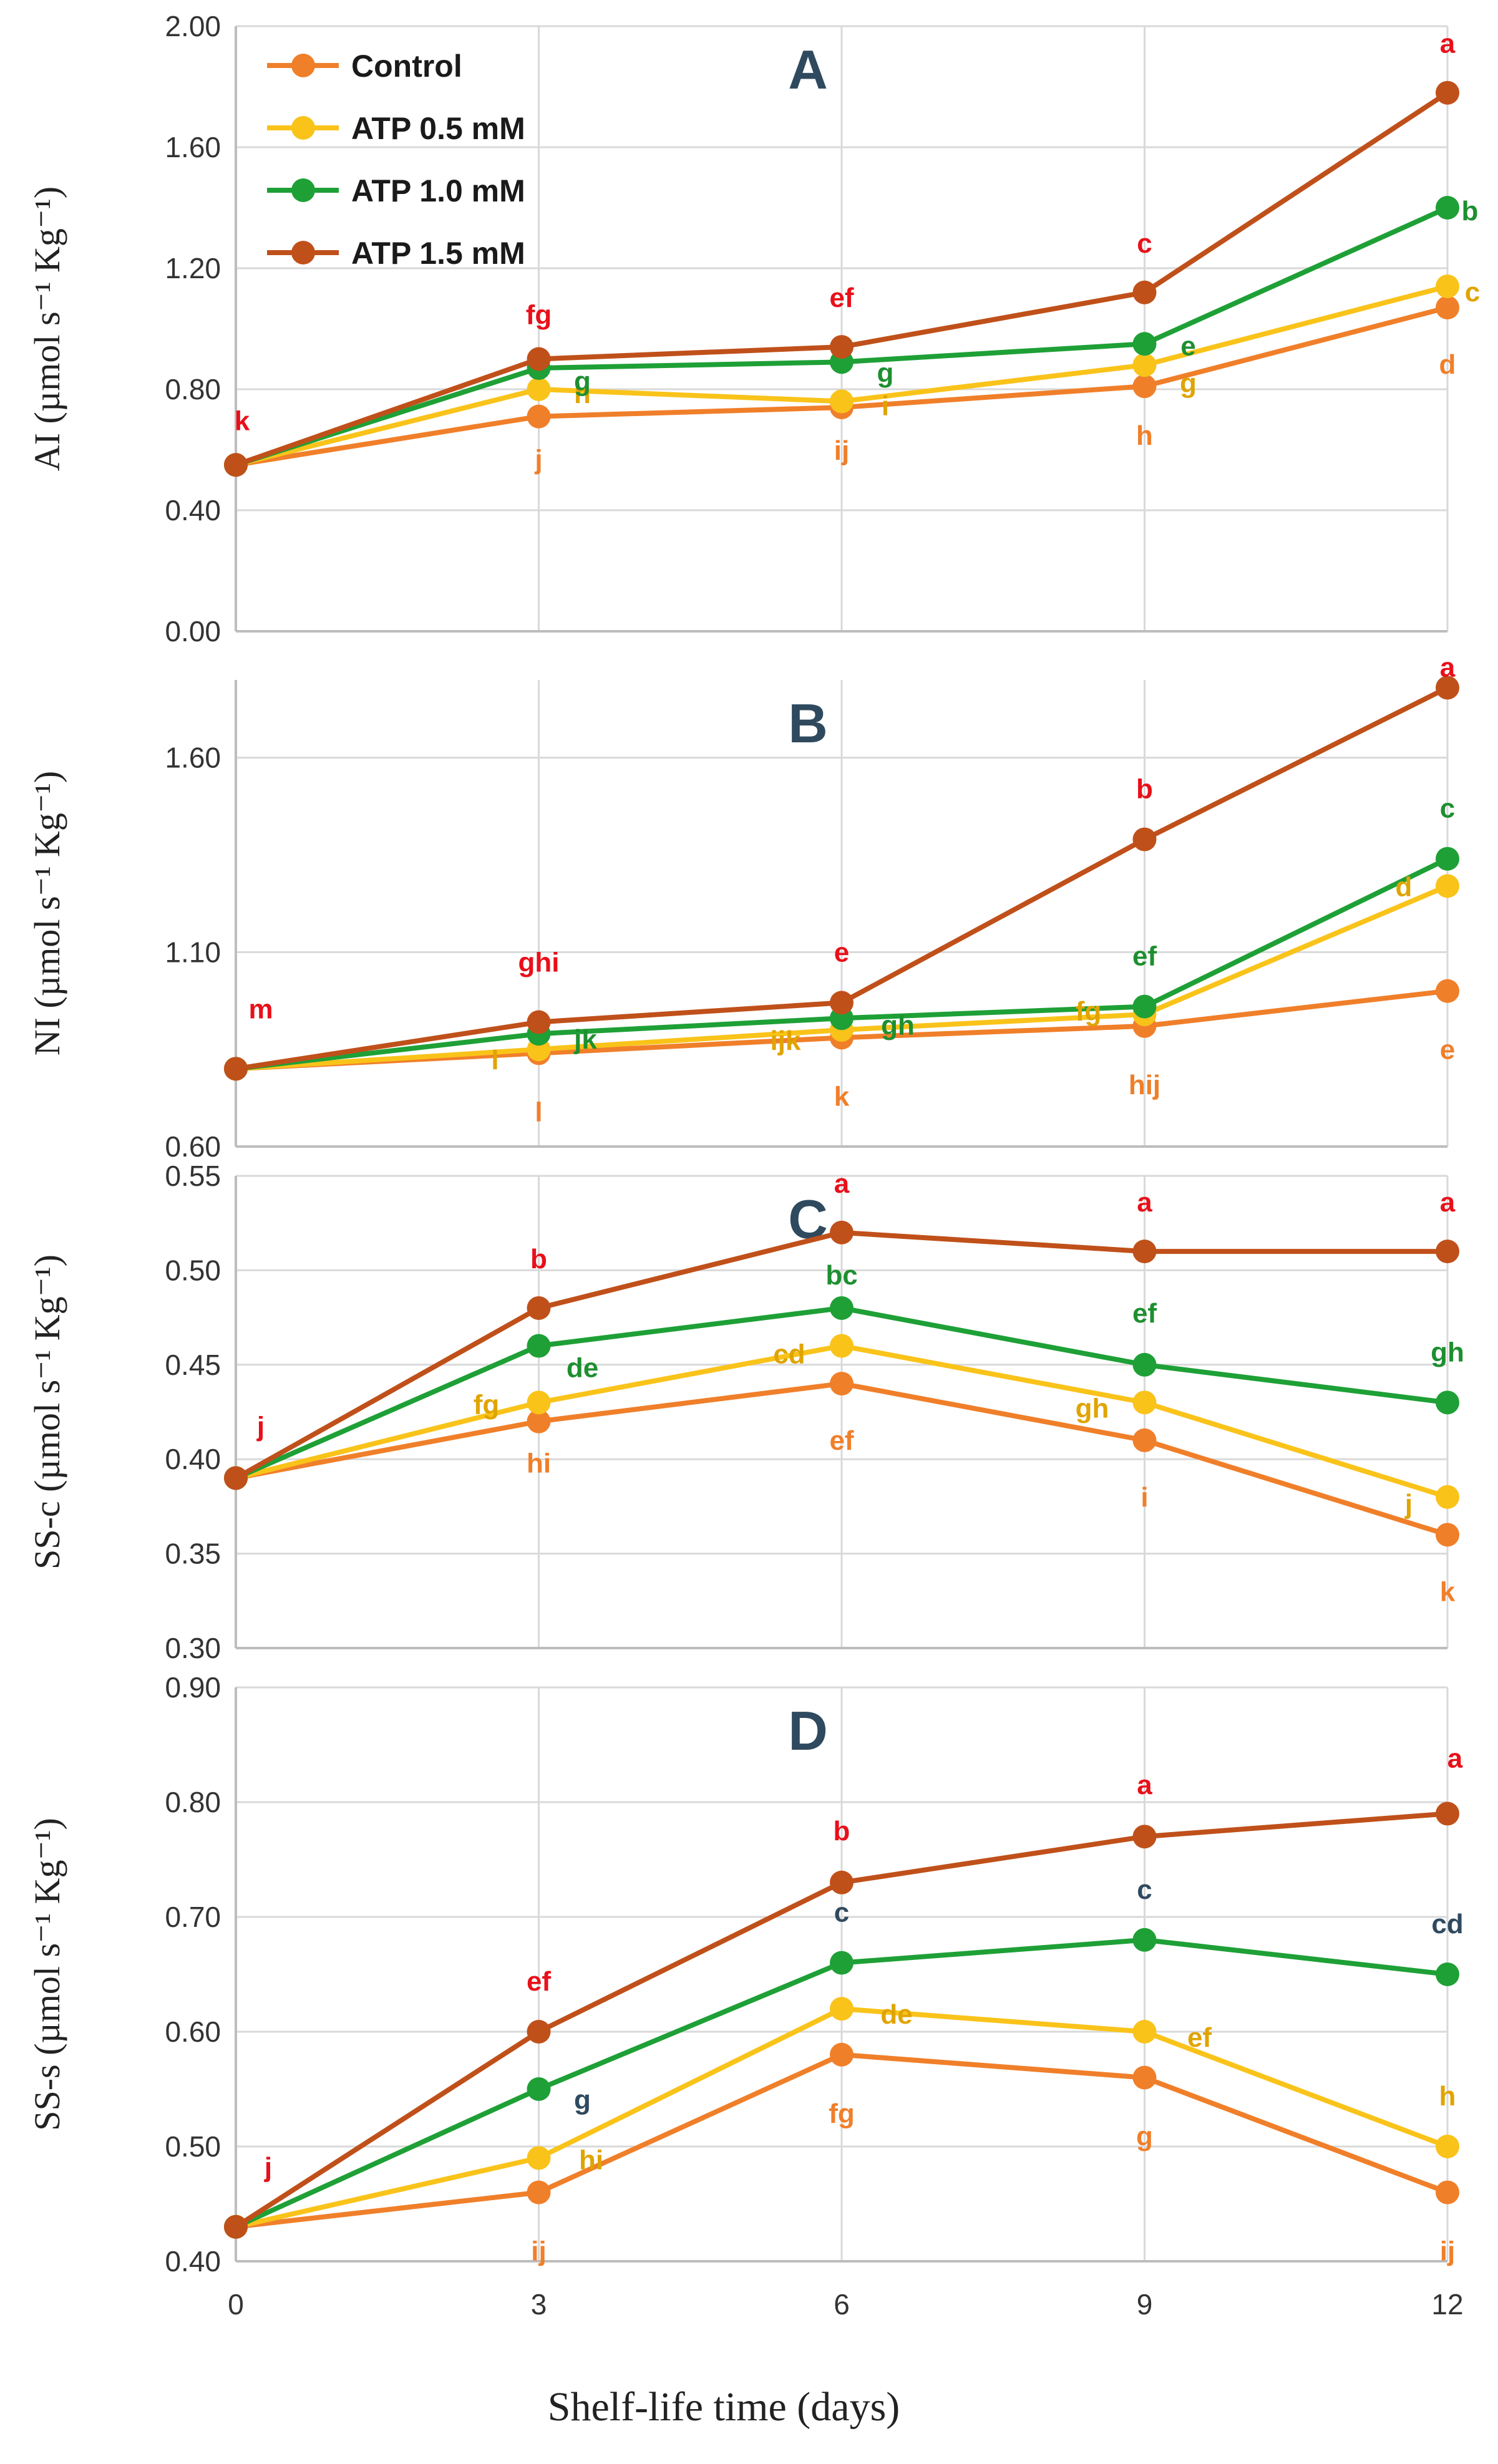 The image size is (1498, 2464). What do you see at coordinates (808, 69) in the screenshot?
I see `panel-letter: A` at bounding box center [808, 69].